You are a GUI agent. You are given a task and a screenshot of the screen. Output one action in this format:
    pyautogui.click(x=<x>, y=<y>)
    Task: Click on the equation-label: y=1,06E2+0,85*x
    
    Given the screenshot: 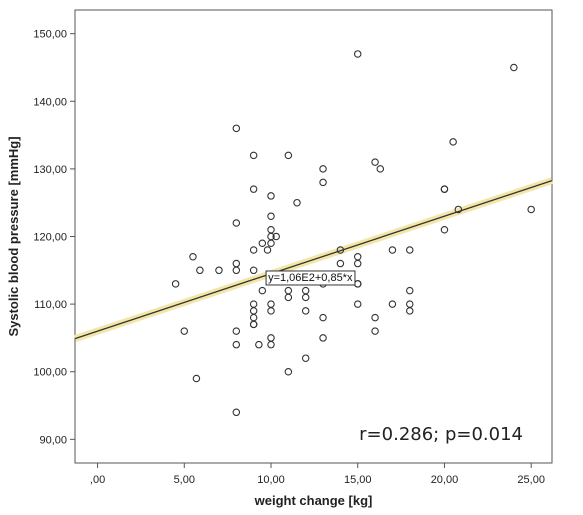 What is the action you would take?
    pyautogui.click(x=310, y=278)
    